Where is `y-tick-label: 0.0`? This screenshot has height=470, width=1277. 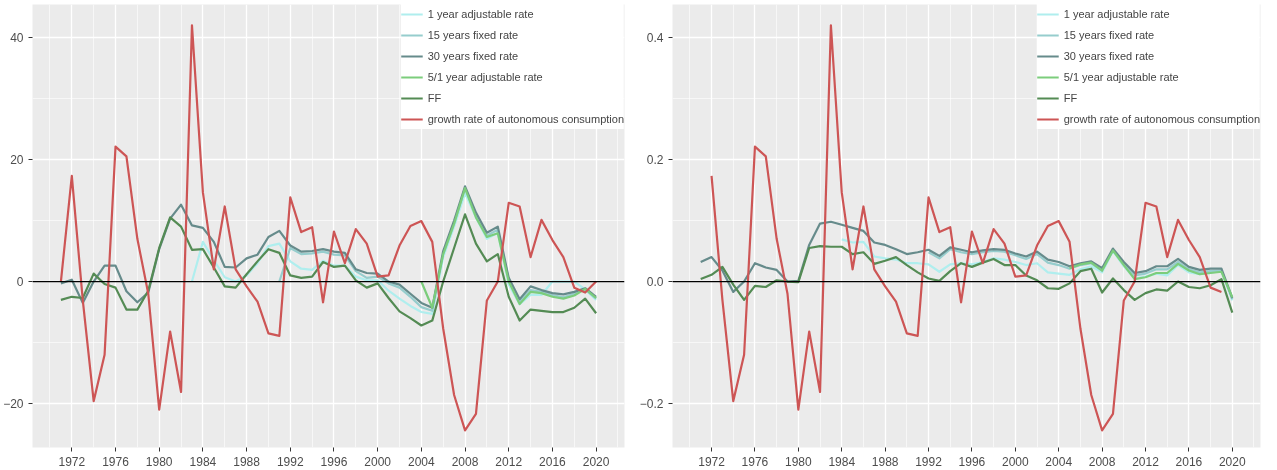 y-tick-label: 0.0 is located at coordinates (655, 282).